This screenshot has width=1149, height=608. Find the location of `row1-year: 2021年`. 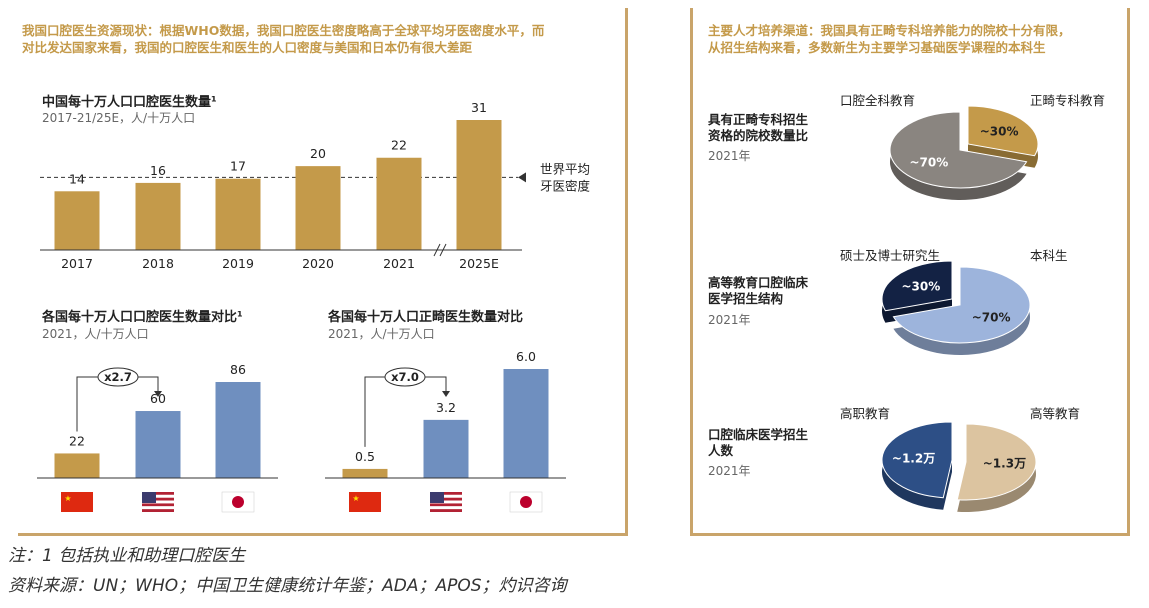

row1-year: 2021年 is located at coordinates (729, 156).